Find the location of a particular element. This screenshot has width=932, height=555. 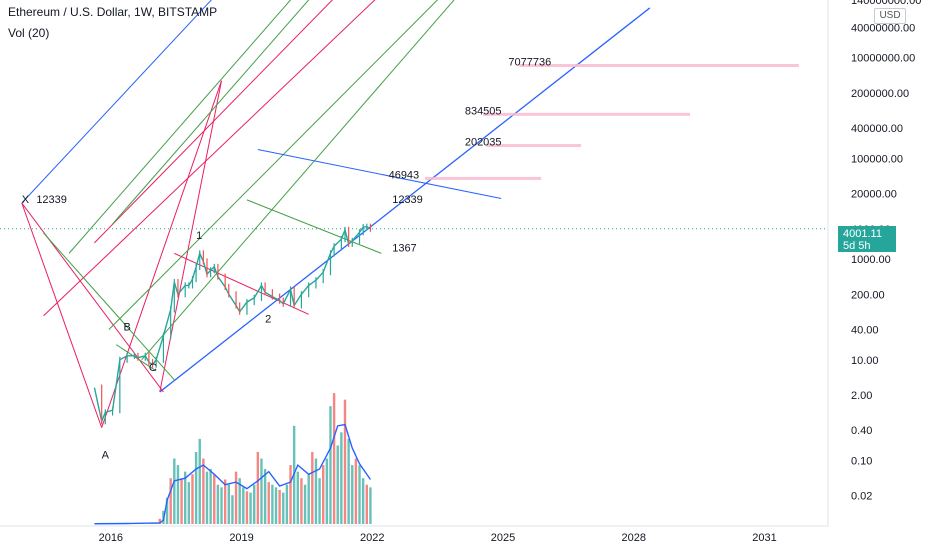

annotation-label: A is located at coordinates (106, 455).